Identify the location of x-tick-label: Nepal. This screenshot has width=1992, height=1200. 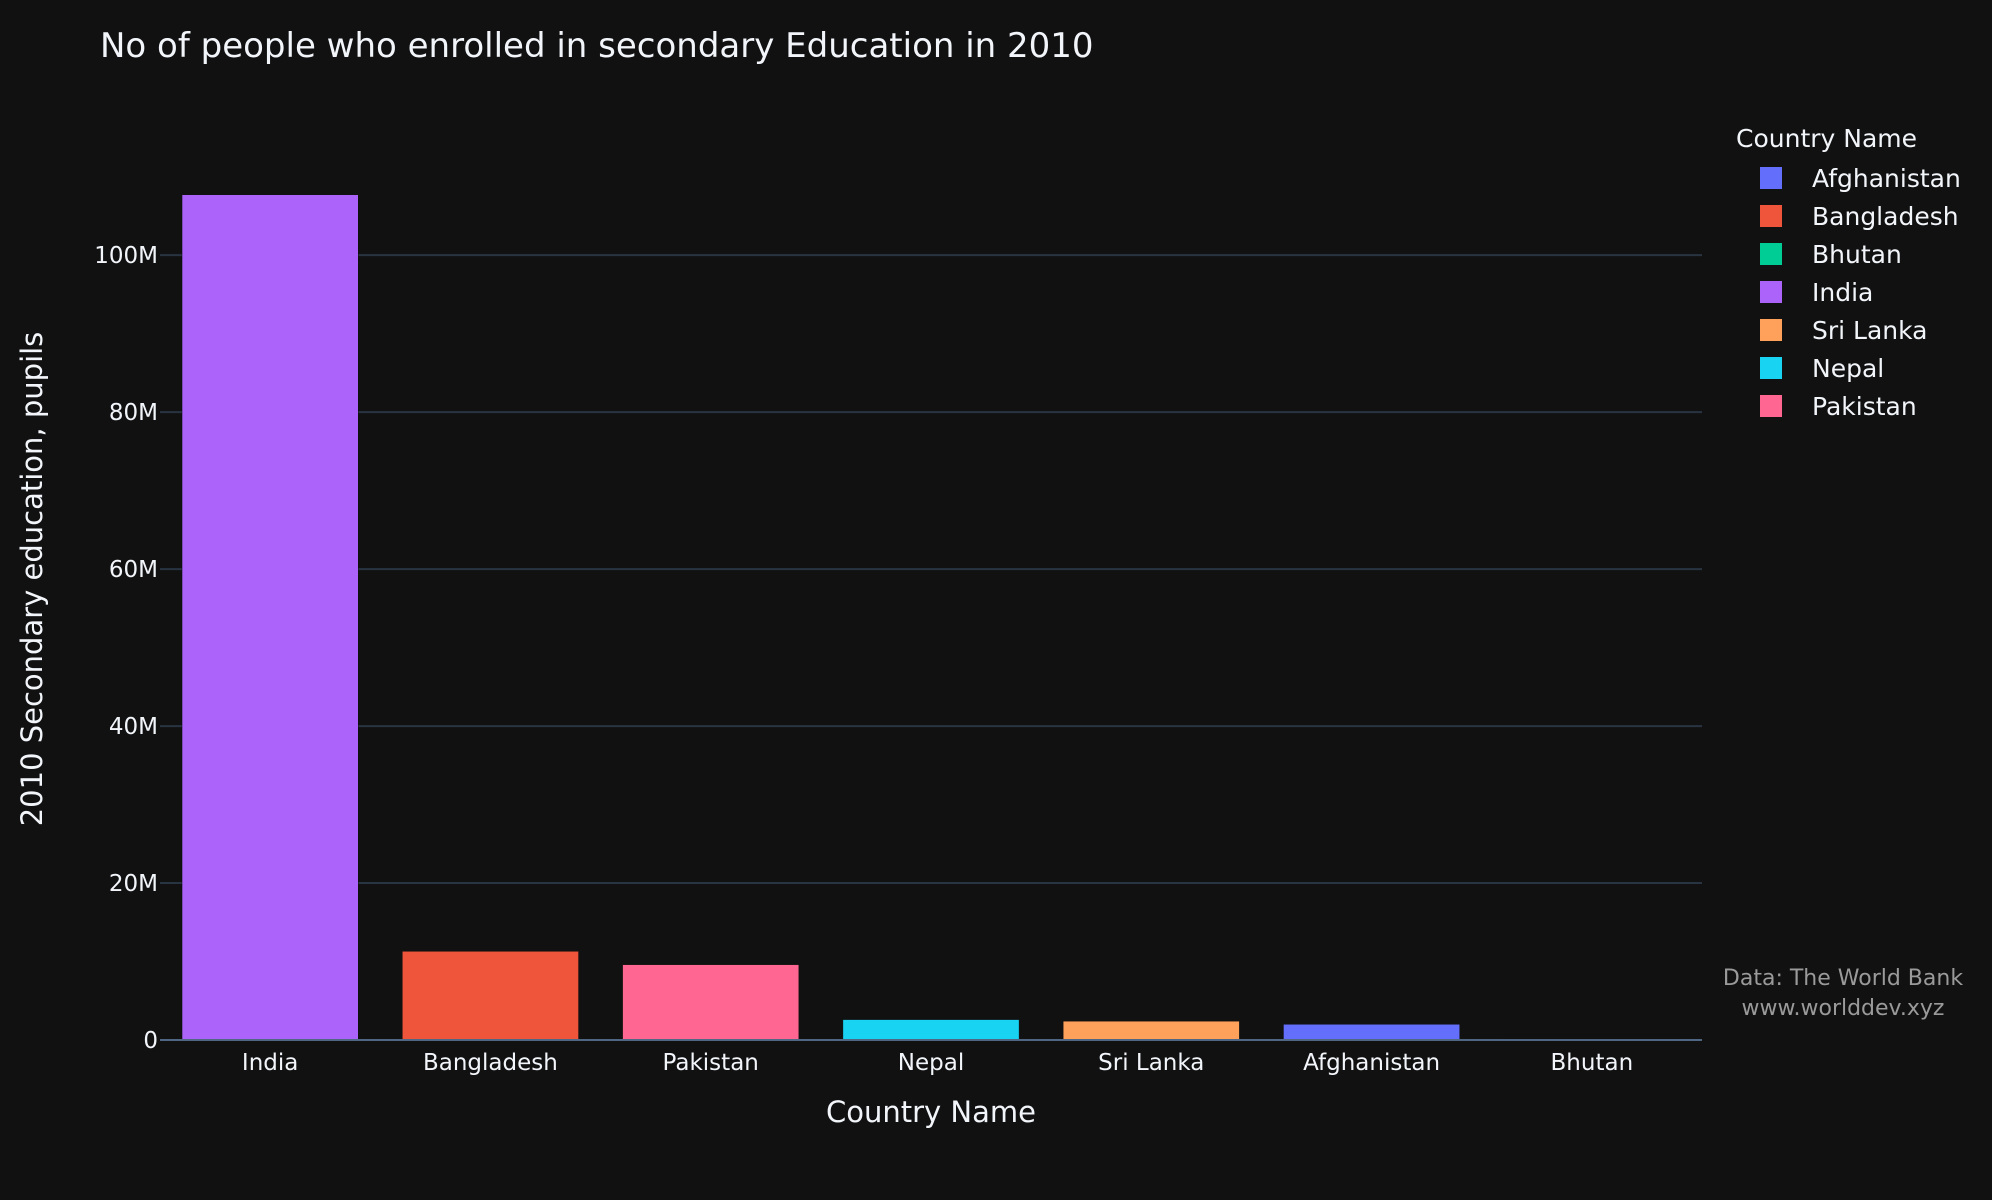
(931, 1063).